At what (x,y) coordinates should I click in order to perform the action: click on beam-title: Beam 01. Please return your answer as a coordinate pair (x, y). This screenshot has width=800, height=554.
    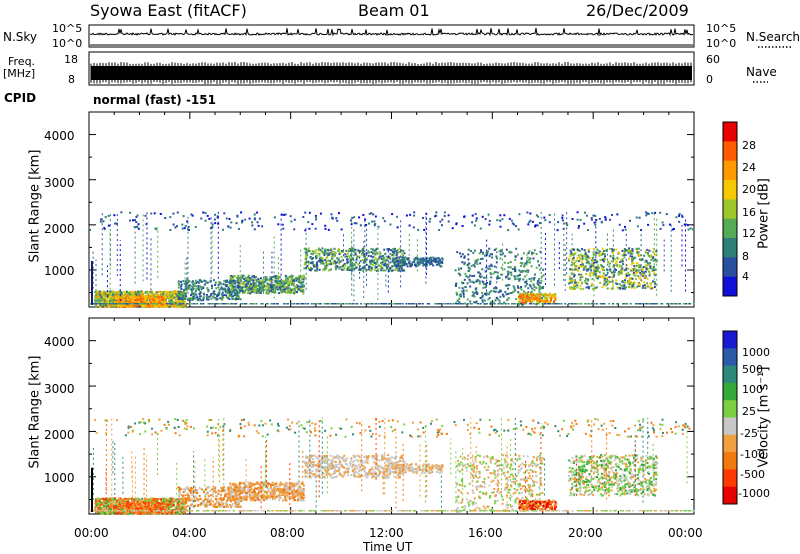
    Looking at the image, I should click on (394, 10).